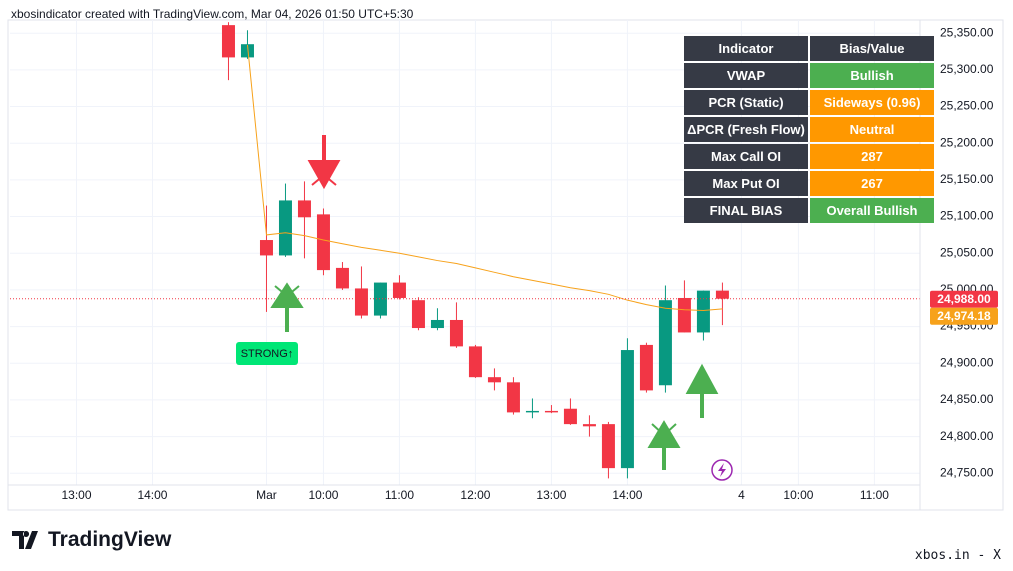 This screenshot has width=1013, height=571. What do you see at coordinates (967, 106) in the screenshot?
I see `y-tick-label: 25,250.00` at bounding box center [967, 106].